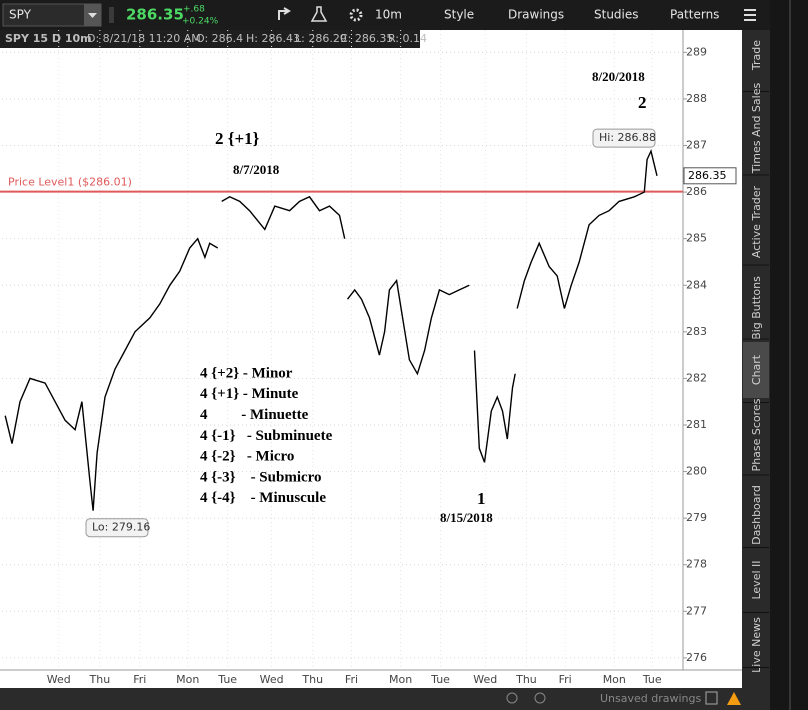 The image size is (808, 710). I want to click on handle, so click(111, 15).